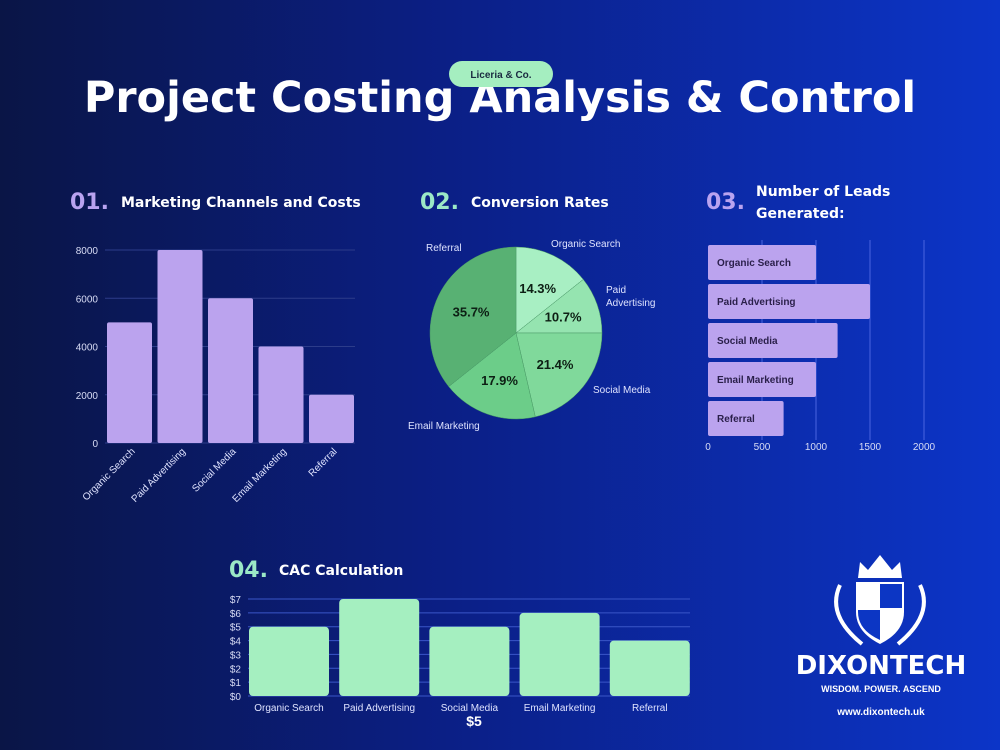 This screenshot has height=750, width=1000. Describe the element at coordinates (537, 288) in the screenshot. I see `slice-value-label: 14.3%` at that location.